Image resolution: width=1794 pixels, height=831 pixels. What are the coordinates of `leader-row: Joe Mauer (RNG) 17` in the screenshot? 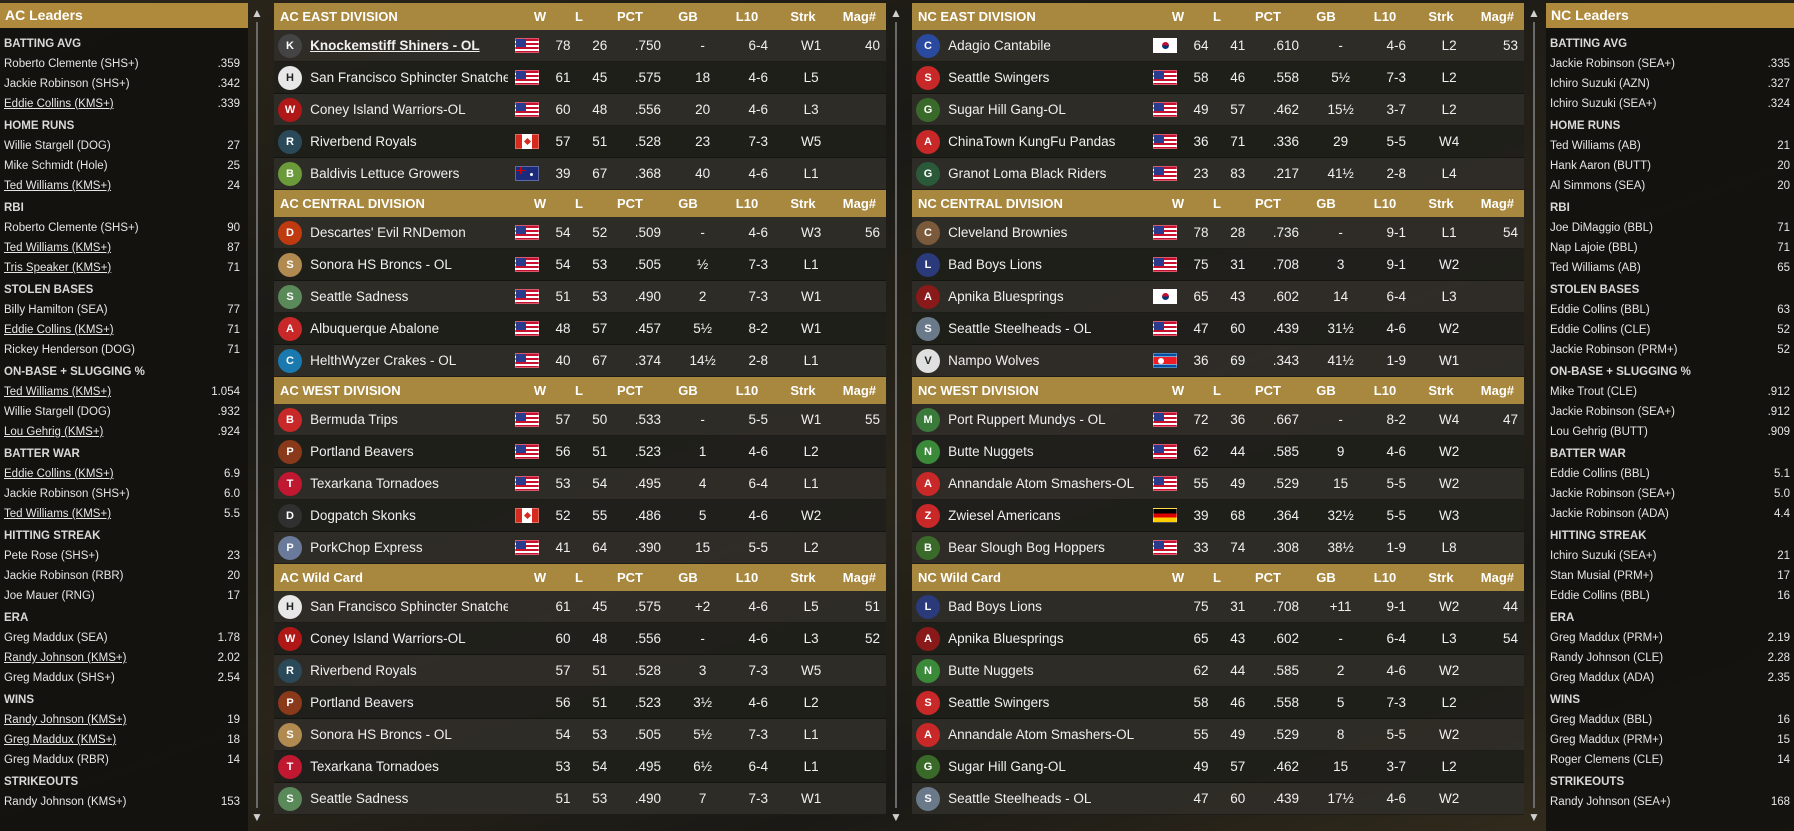 It's located at (122, 596).